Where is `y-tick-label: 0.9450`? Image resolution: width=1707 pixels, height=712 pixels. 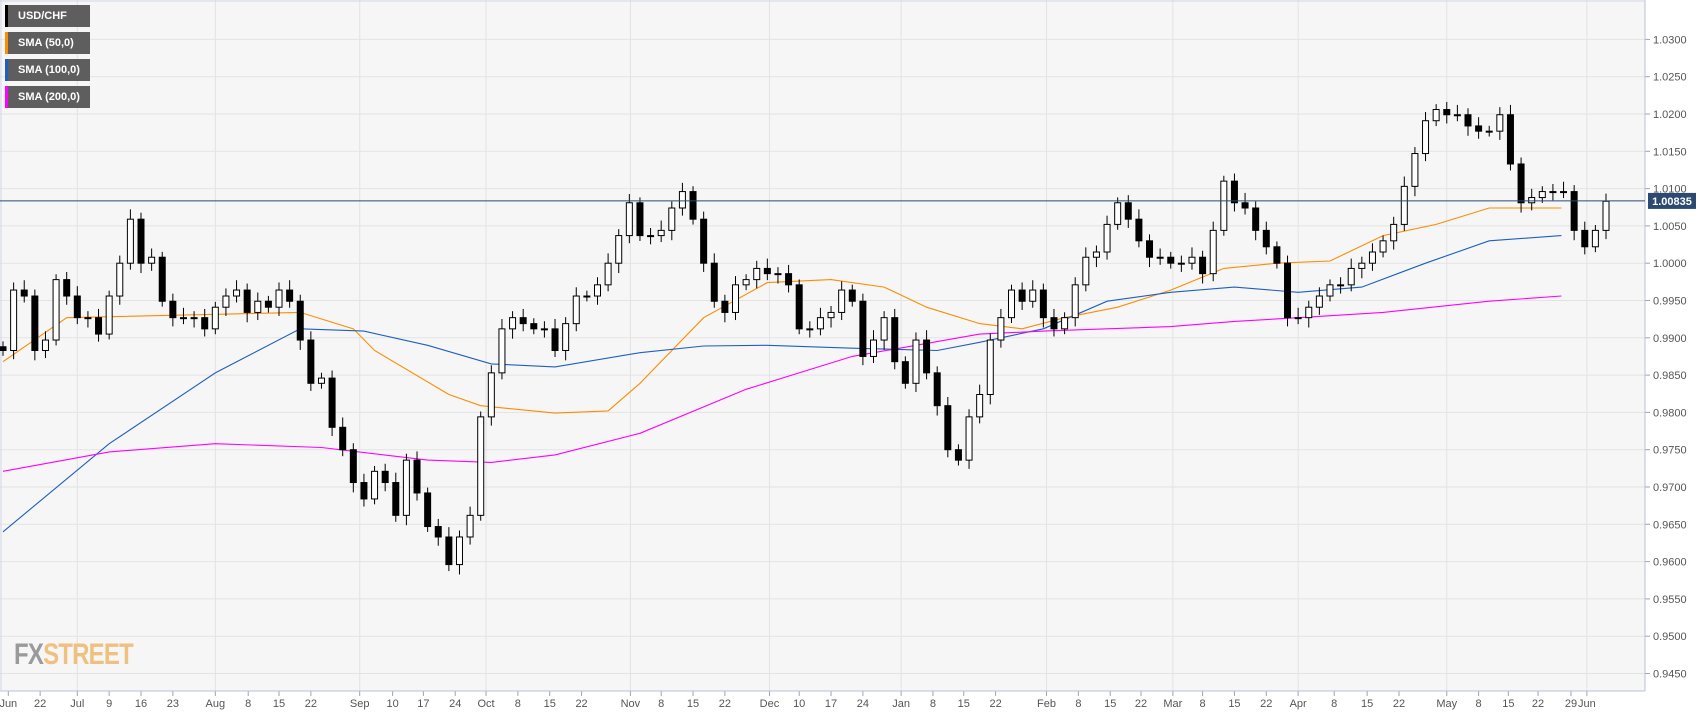 y-tick-label: 0.9450 is located at coordinates (1670, 675).